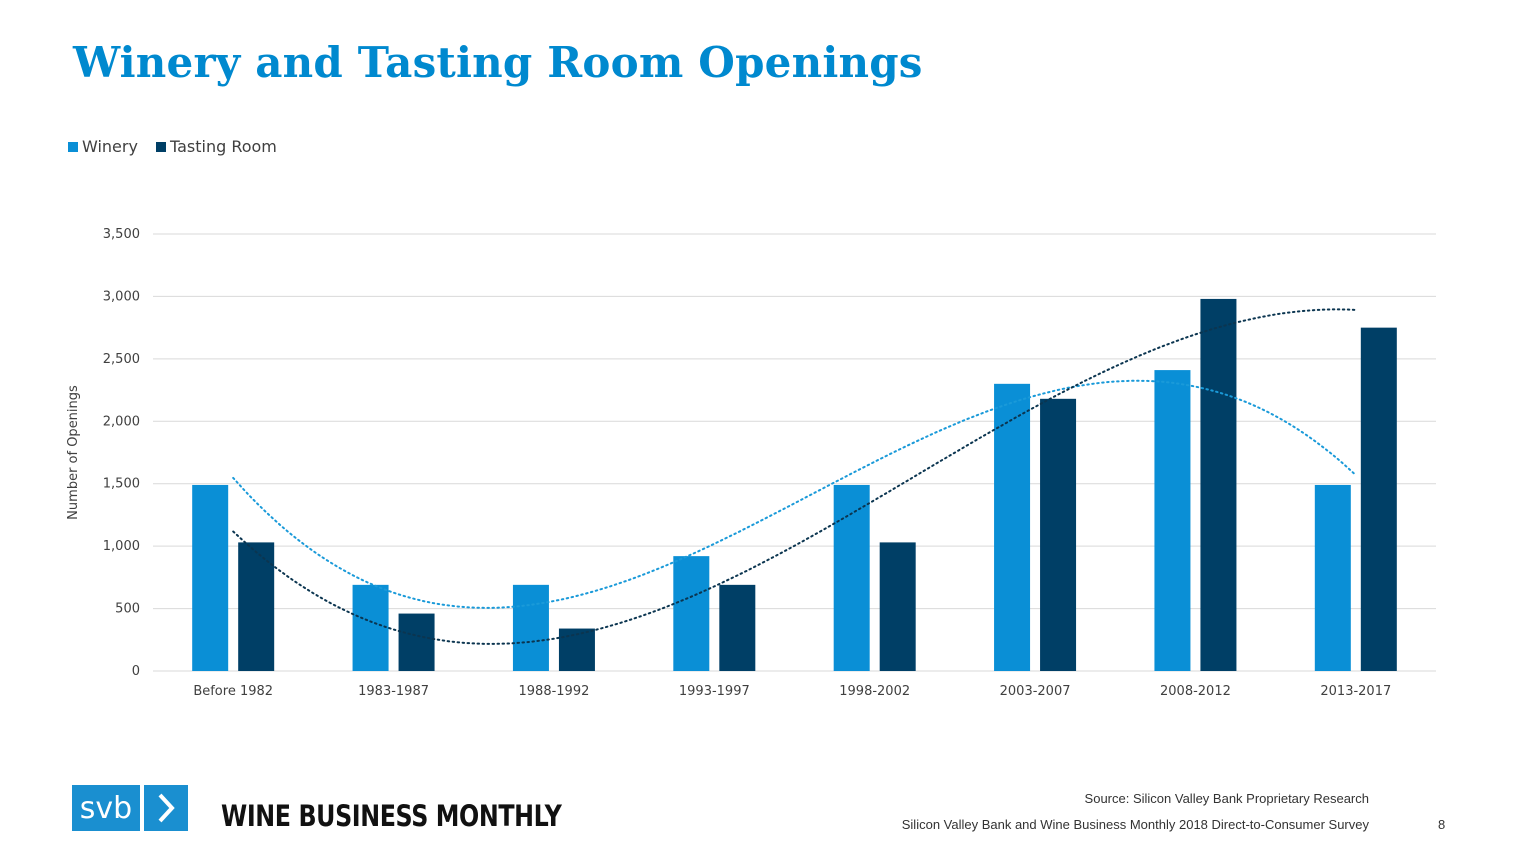 Image resolution: width=1515 pixels, height=845 pixels. What do you see at coordinates (106, 808) in the screenshot?
I see `svb-logo-text: svb` at bounding box center [106, 808].